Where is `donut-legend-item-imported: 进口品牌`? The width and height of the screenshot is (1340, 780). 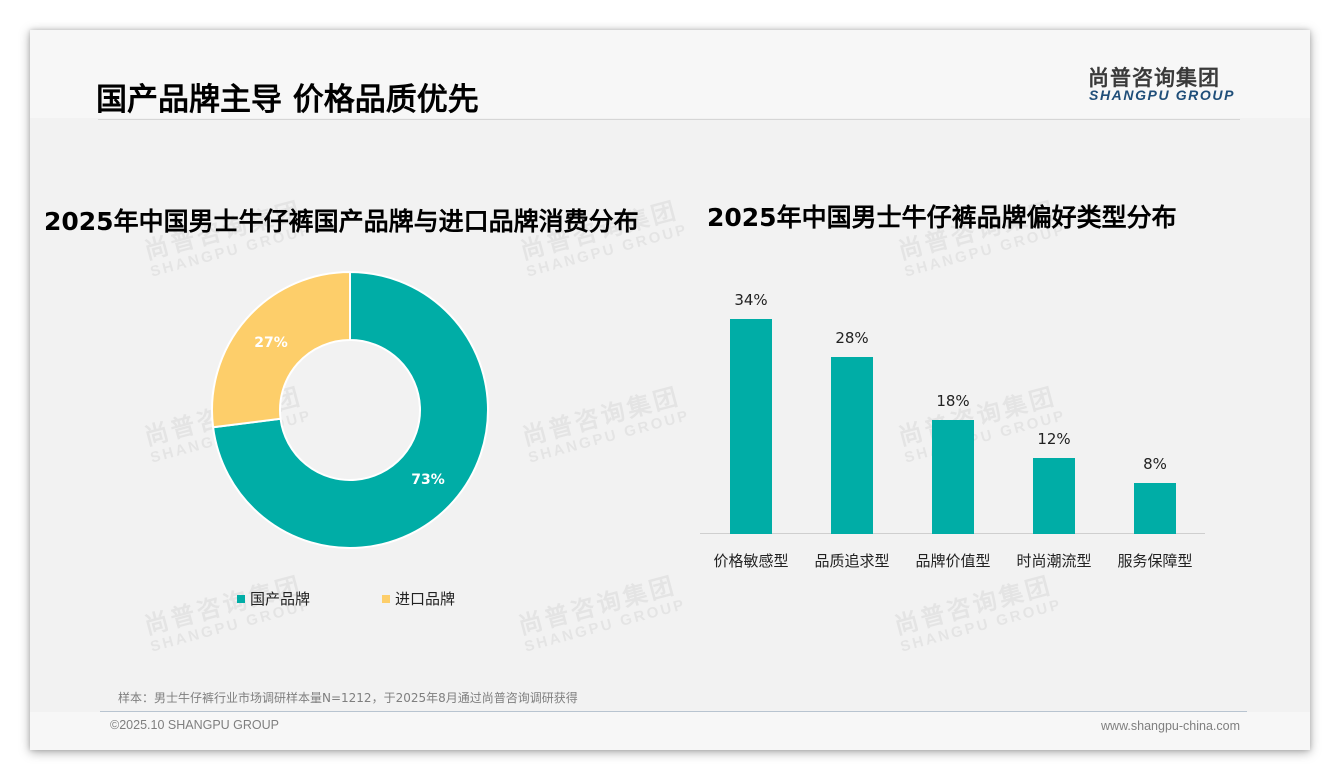
donut-legend-item-imported: 进口品牌 is located at coordinates (418, 598).